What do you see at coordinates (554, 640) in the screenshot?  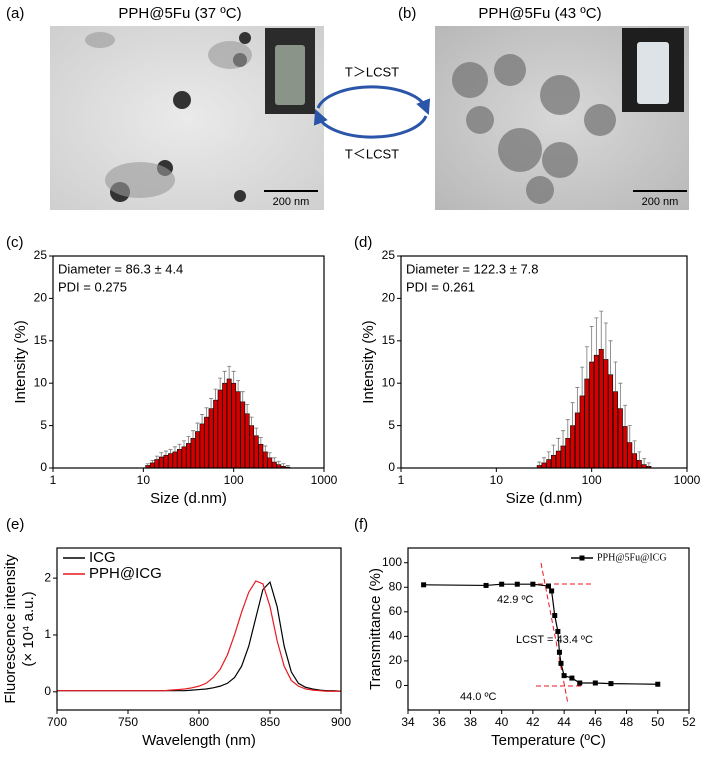 I see `annotation: LCST = 43.4 ºC` at bounding box center [554, 640].